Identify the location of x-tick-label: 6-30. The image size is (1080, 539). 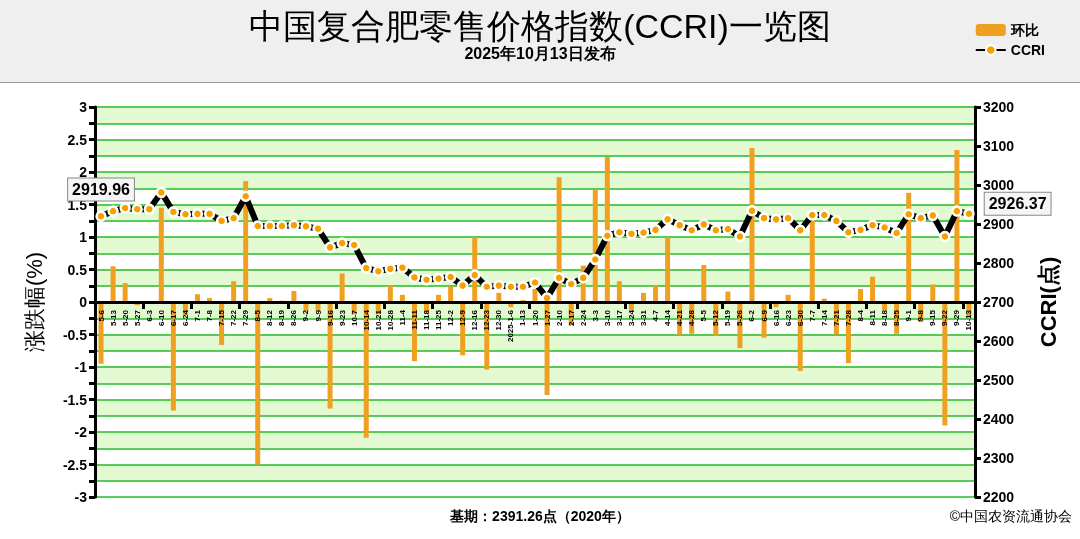
(800, 318).